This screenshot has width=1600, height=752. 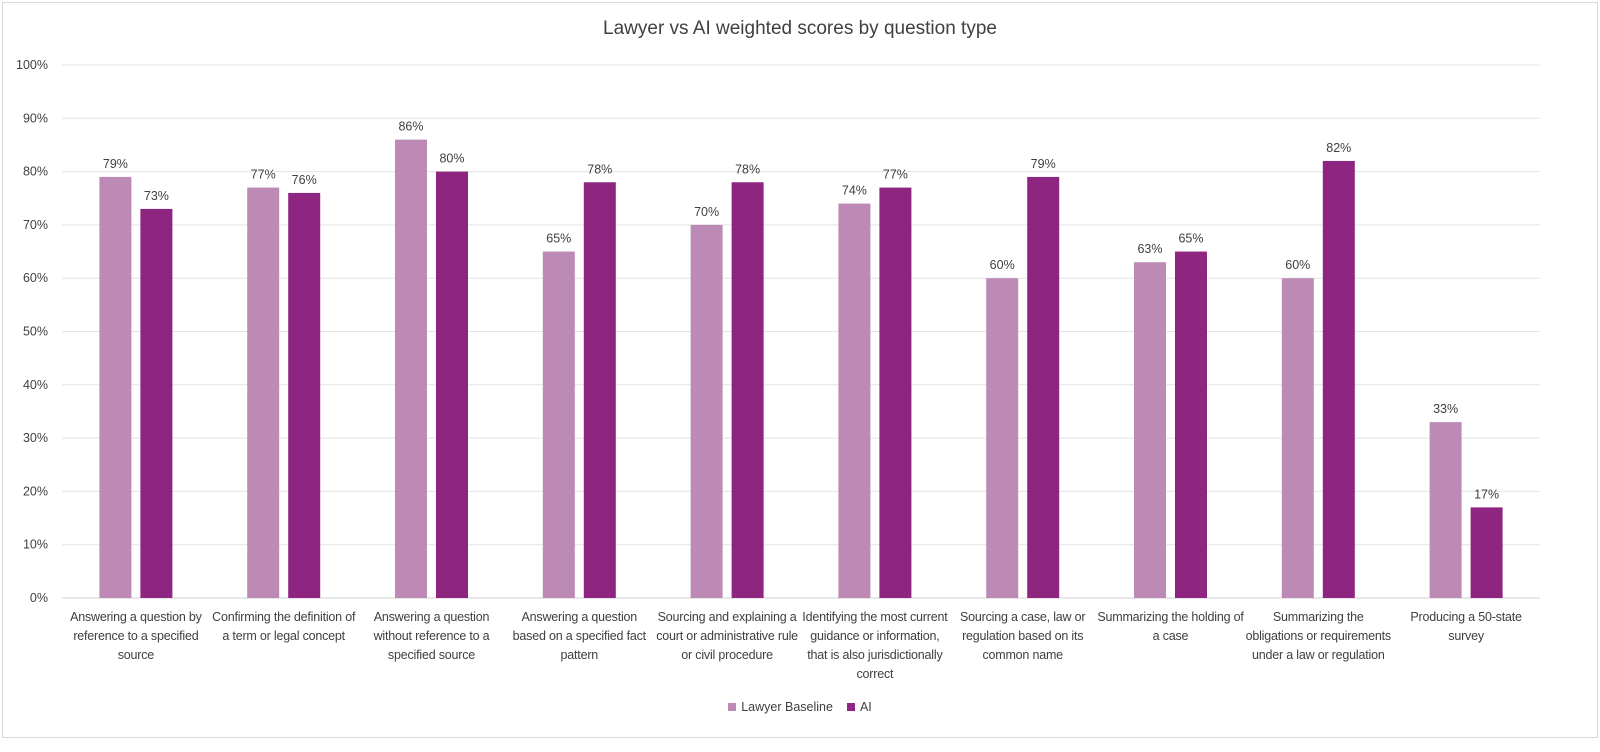 I want to click on y-tick-label: 60%, so click(x=35, y=278).